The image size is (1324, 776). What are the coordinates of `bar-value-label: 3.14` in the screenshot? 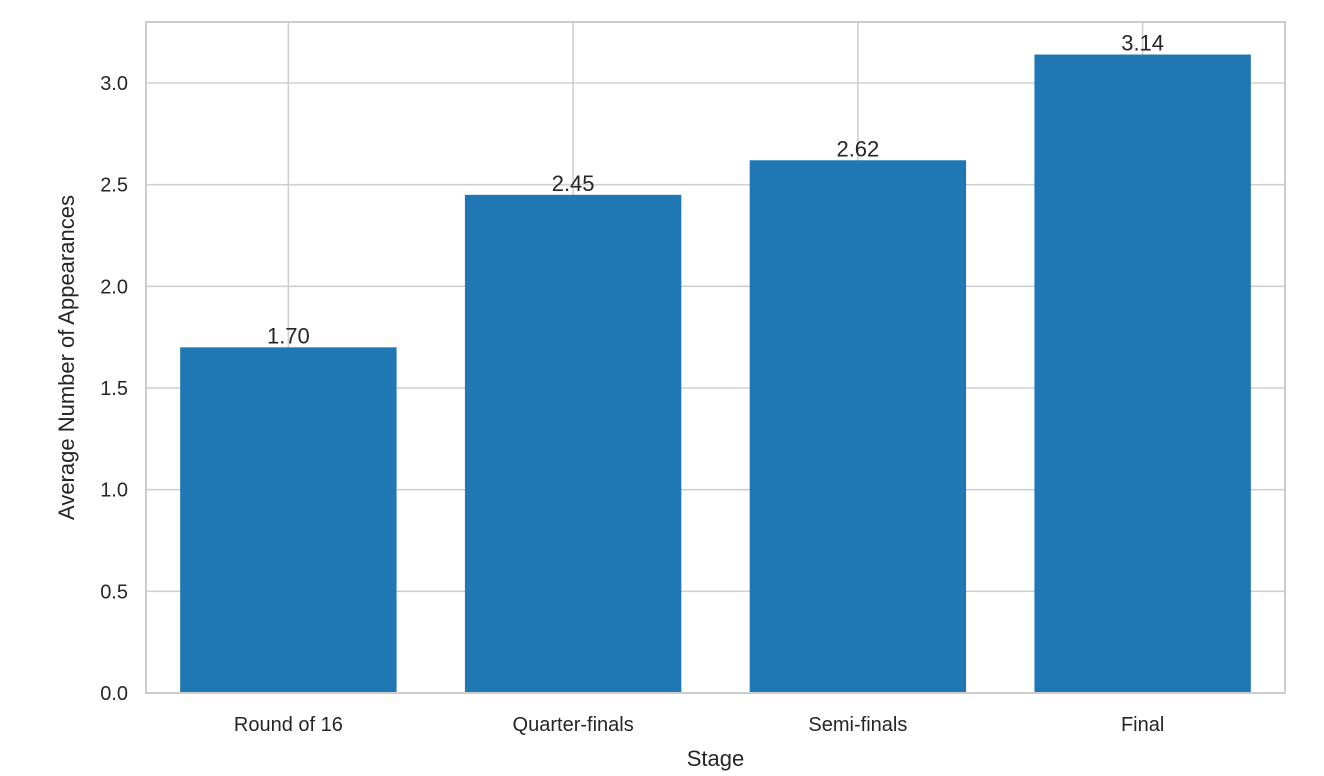 It's located at (1142, 43).